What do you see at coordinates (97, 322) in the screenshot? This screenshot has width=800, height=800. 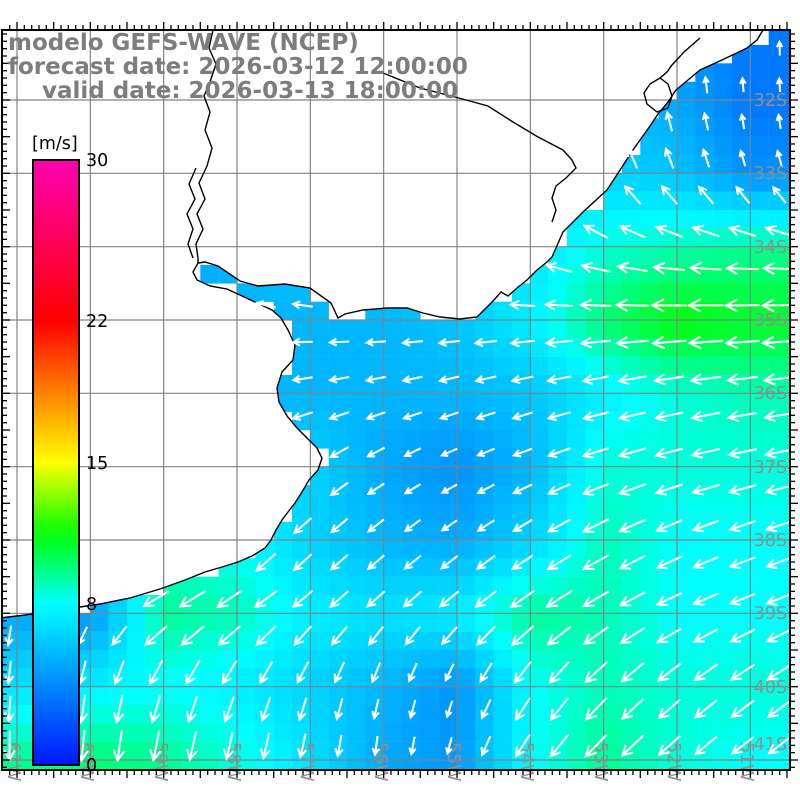 I see `colorbar-tick-label: 22` at bounding box center [97, 322].